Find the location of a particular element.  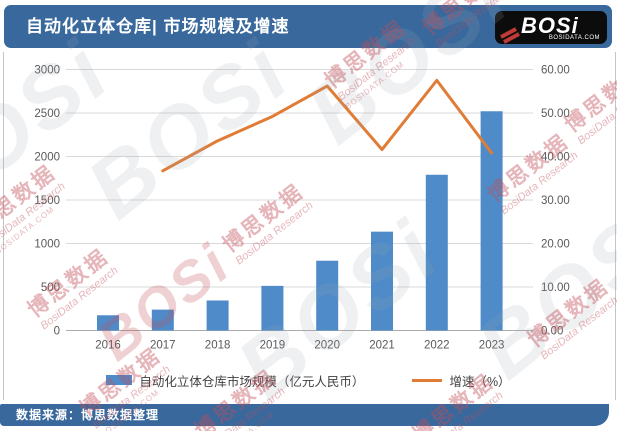

header-bar: 自动化立体仓库| 市场规模及增速 BOSi BOSIDATA.COM is located at coordinates (308, 26).